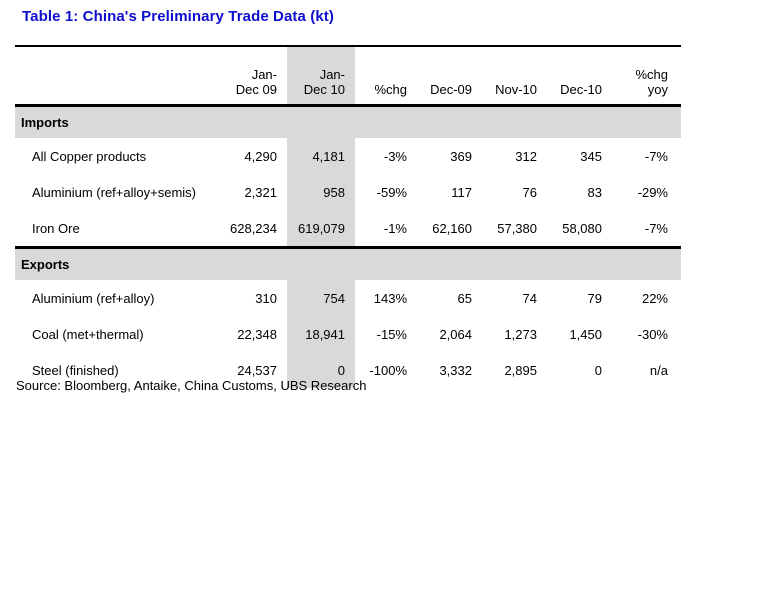 The image size is (768, 614). I want to click on column-header-nov10: Nov-10, so click(514, 76).